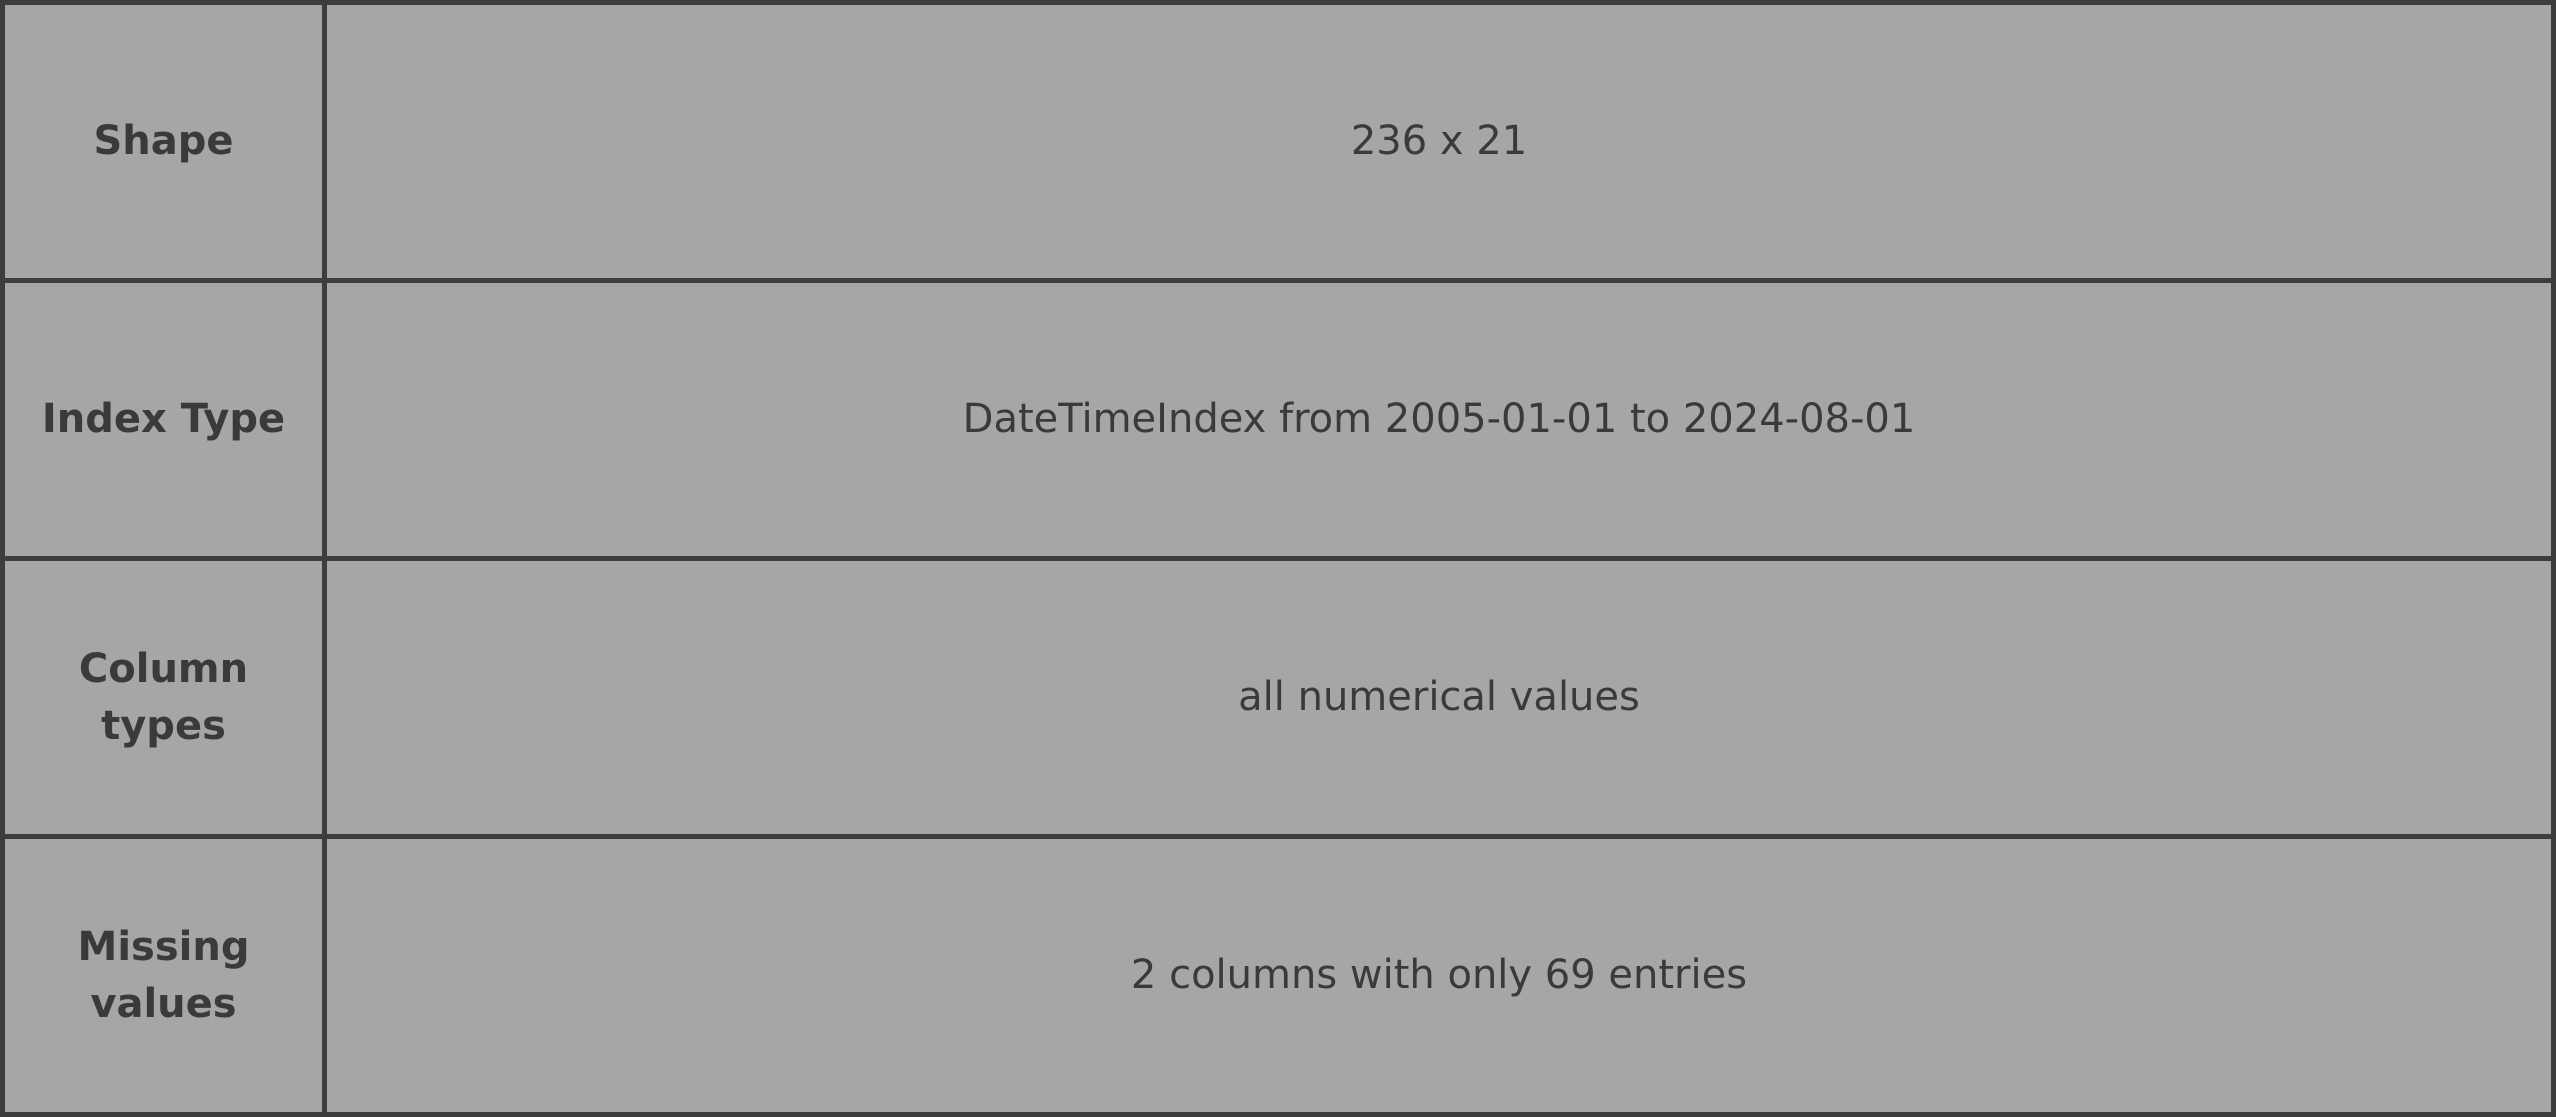 This screenshot has height=1117, width=2556. Describe the element at coordinates (163, 697) in the screenshot. I see `row-label-column-types: Column types` at that location.